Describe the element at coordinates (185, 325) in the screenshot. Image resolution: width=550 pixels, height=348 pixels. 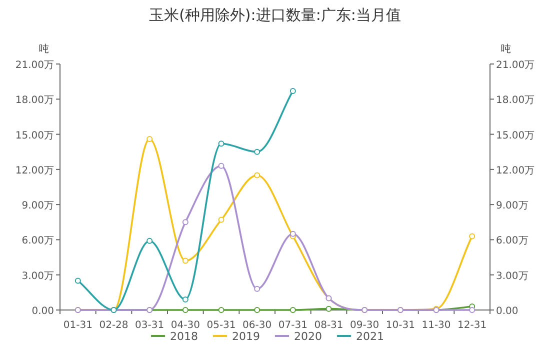
I see `x-tick-label: 04-30` at that location.